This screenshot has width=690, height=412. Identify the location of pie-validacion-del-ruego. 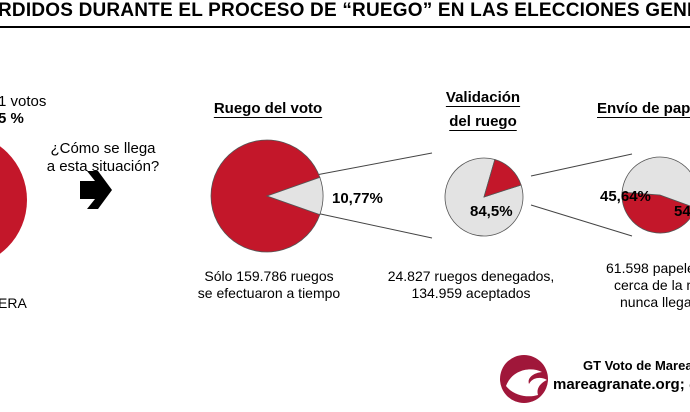
(484, 197).